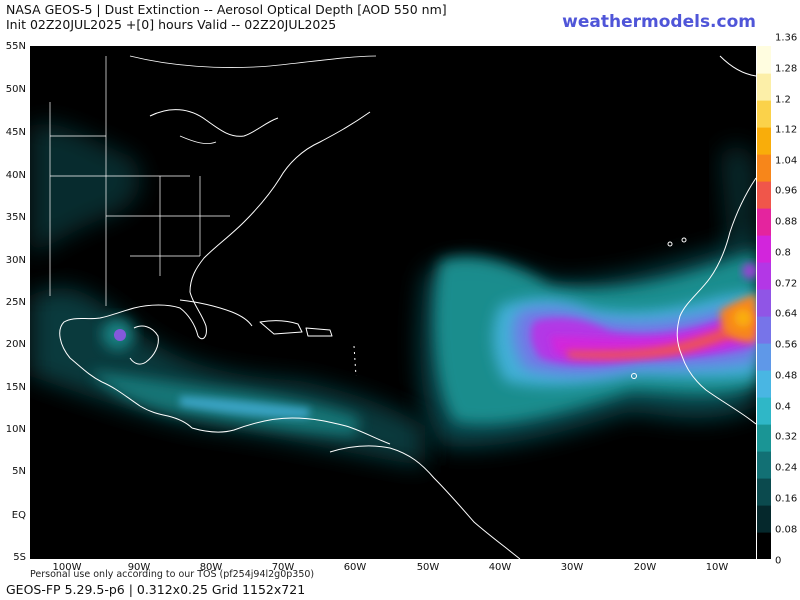 Image resolution: width=800 pixels, height=600 pixels. What do you see at coordinates (783, 407) in the screenshot?
I see `colorbar-tick: 0.4` at bounding box center [783, 407].